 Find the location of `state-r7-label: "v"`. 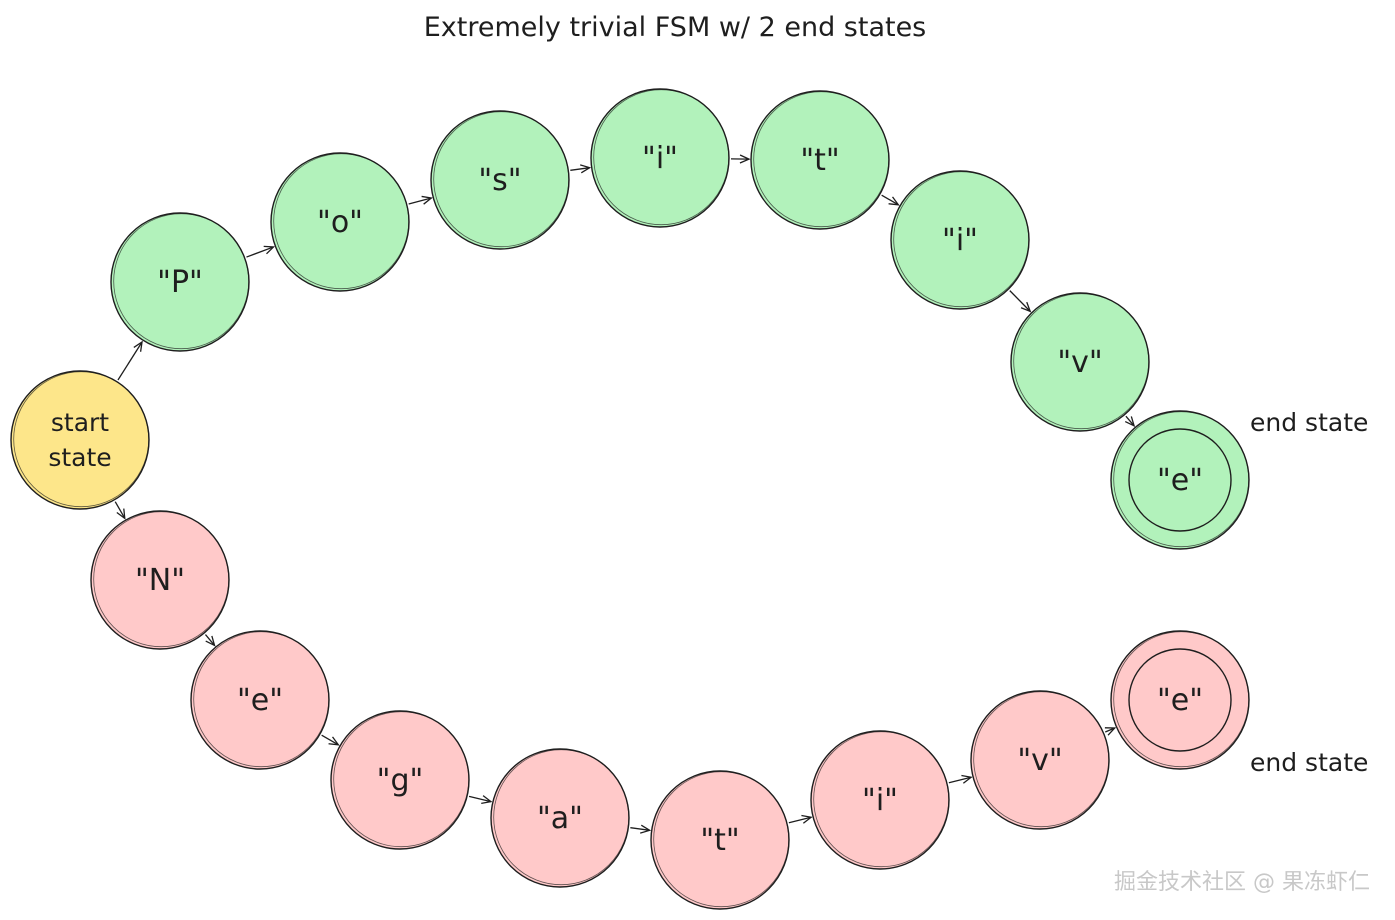

state-r7-label: "v" is located at coordinates (1039, 760).